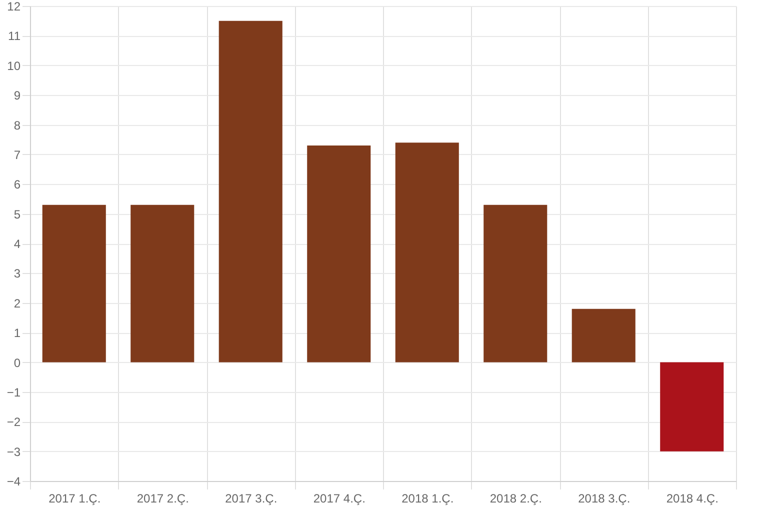 Image resolution: width=764 pixels, height=509 pixels. I want to click on x-tick-label: 2018 3.Ç., so click(604, 499).